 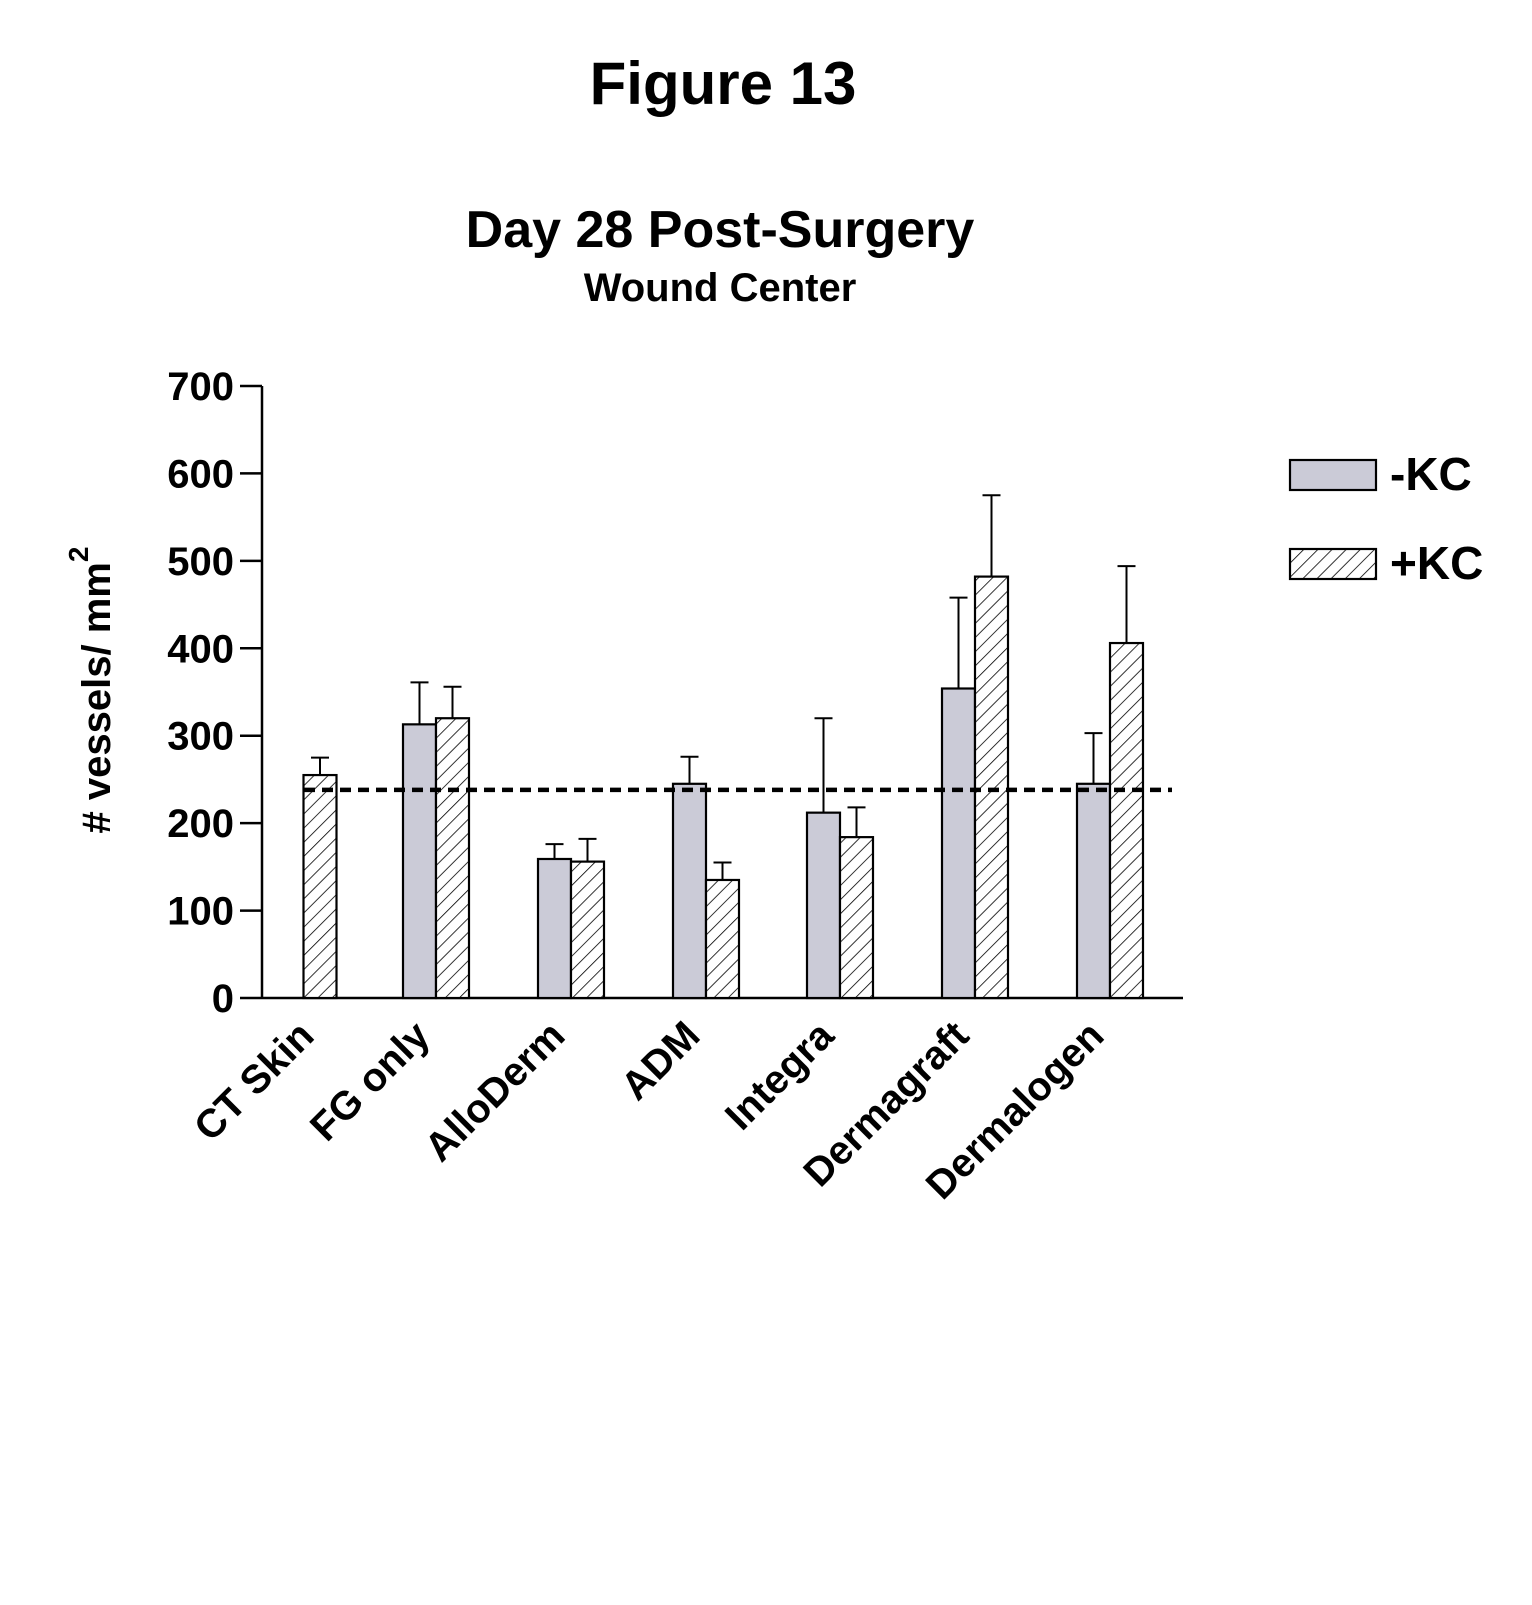 What do you see at coordinates (223, 999) in the screenshot?
I see `y-tick-label: 0` at bounding box center [223, 999].